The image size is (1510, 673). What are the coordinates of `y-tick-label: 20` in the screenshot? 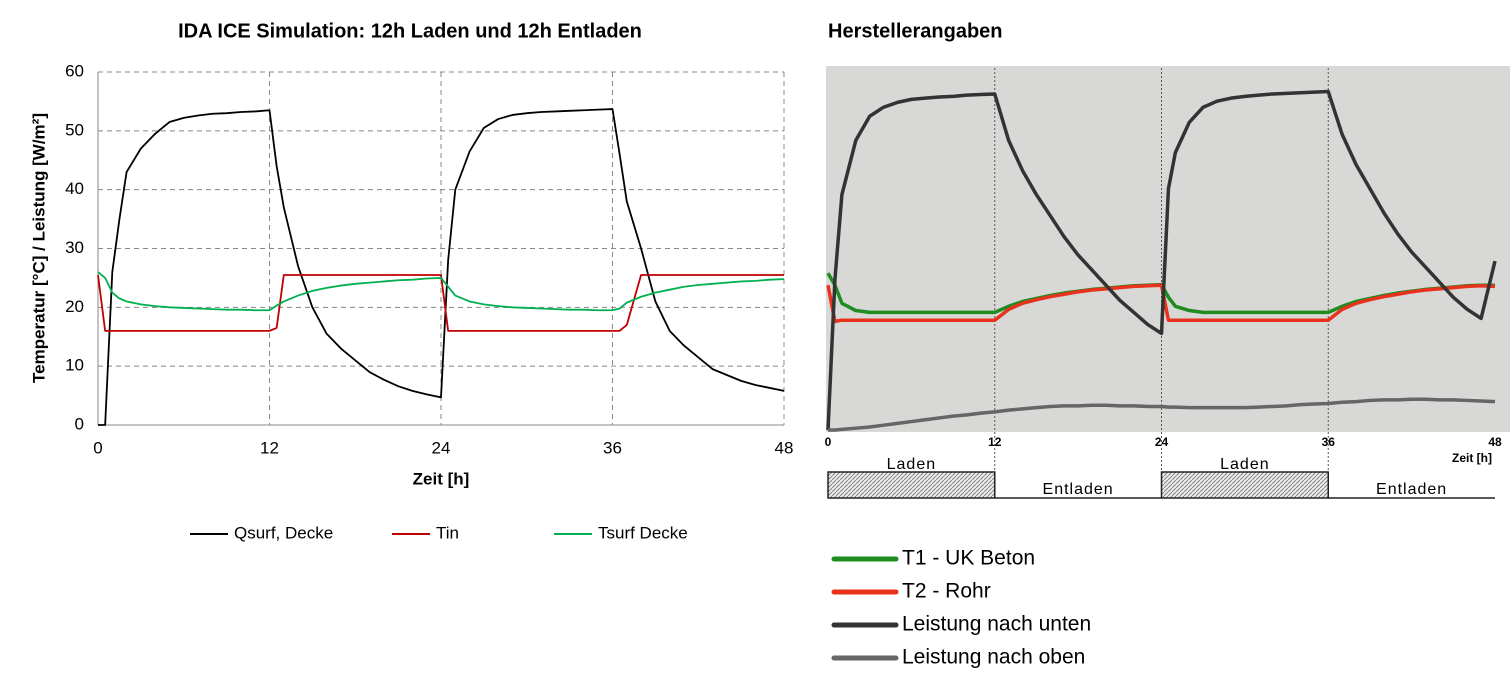 It's located at (74, 306).